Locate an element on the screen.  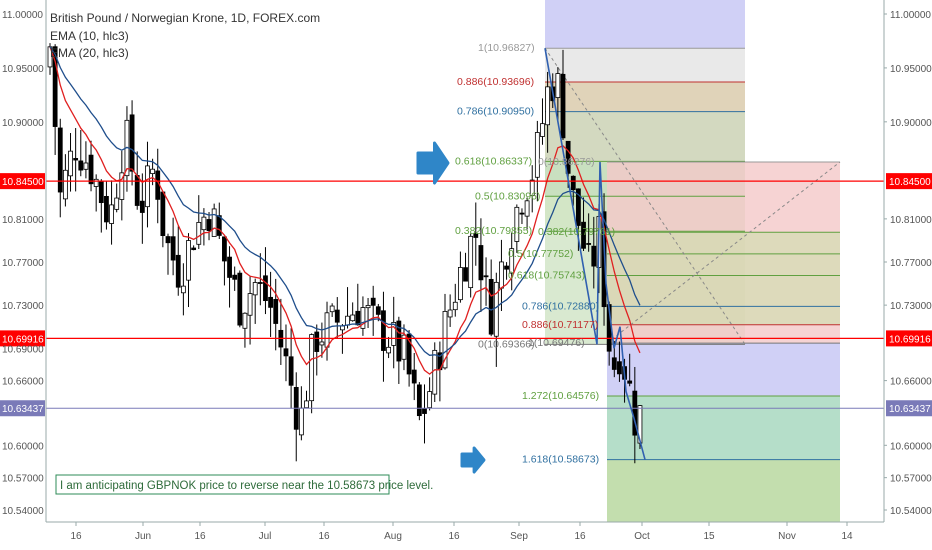
right-price-label: 10.54000 is located at coordinates (911, 511).